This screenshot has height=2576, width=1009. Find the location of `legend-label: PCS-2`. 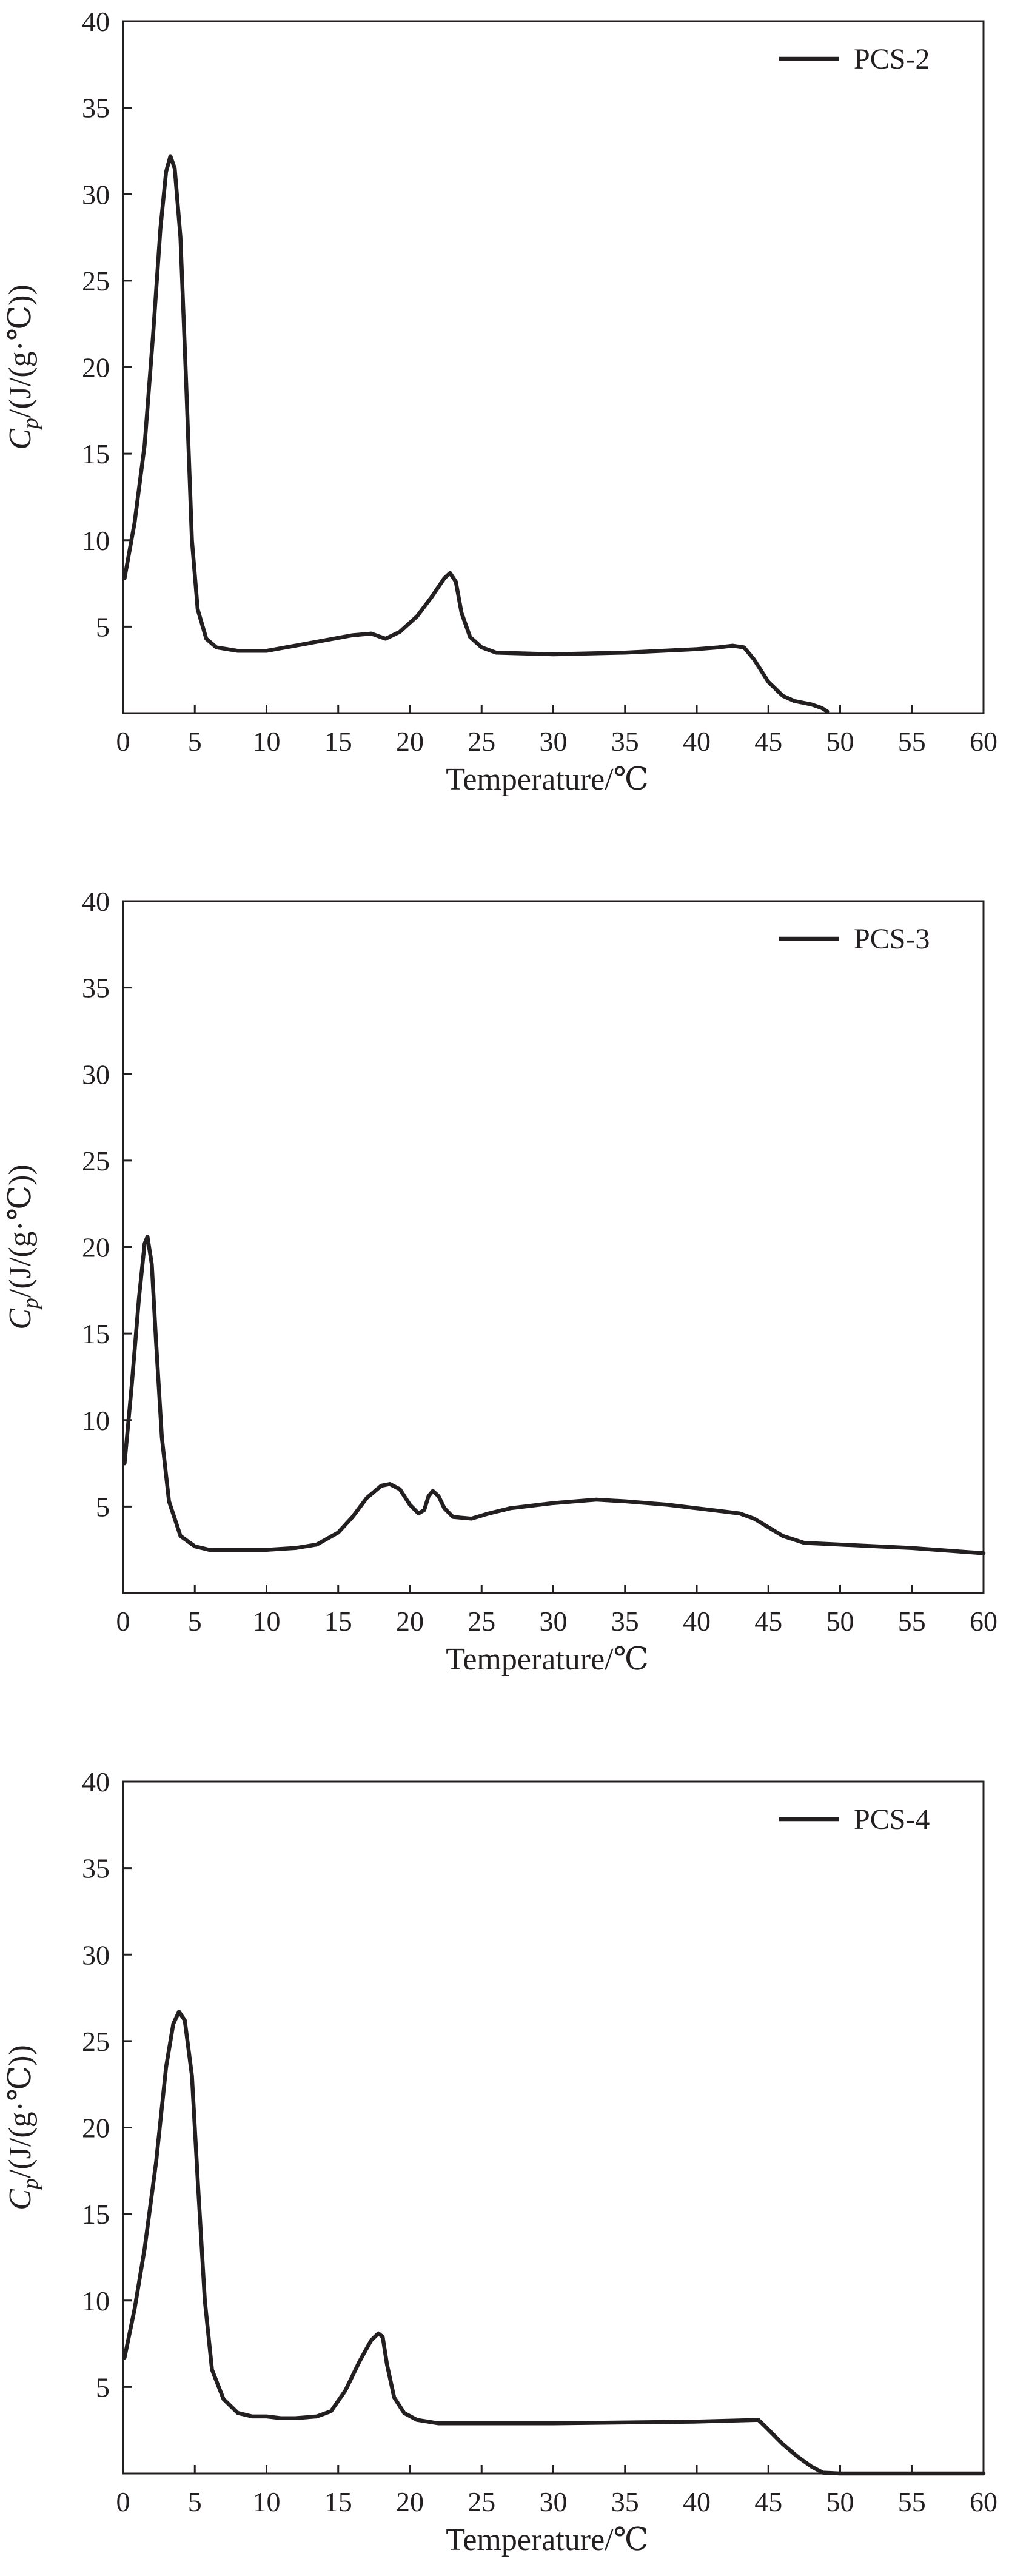

legend-label: PCS-2 is located at coordinates (892, 59).